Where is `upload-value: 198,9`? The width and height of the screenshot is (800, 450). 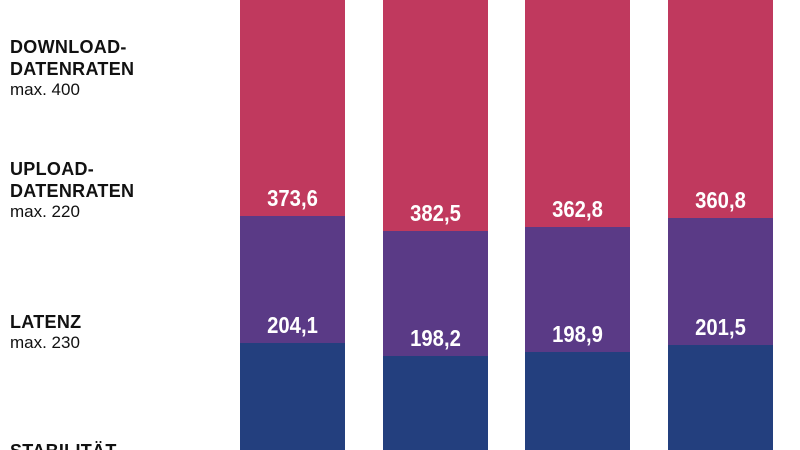
upload-value: 198,9 is located at coordinates (577, 334).